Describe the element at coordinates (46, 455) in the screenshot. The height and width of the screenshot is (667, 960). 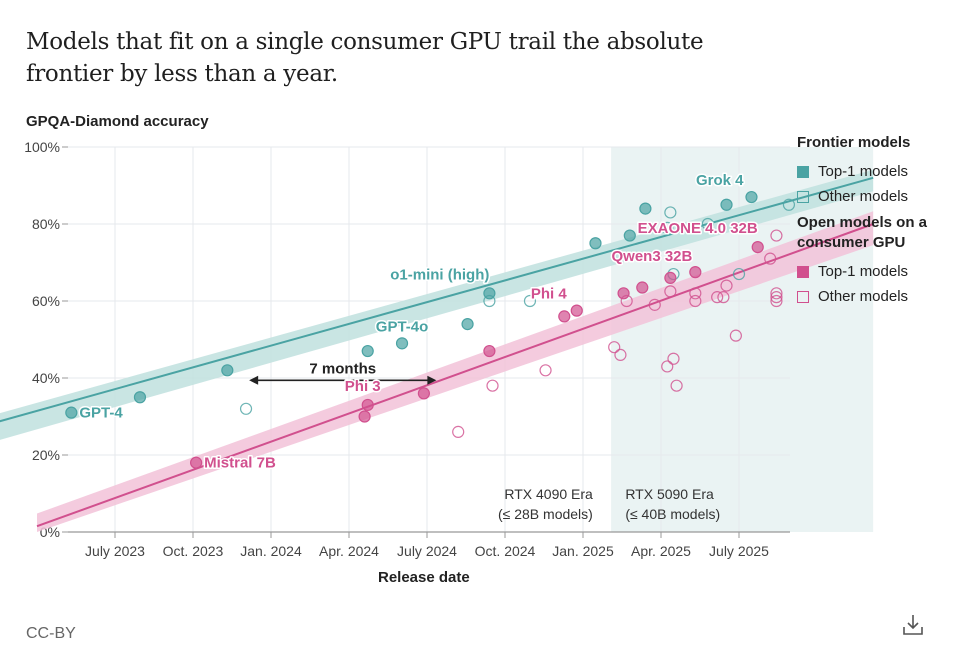
I see `y-tick-label: 20%` at that location.